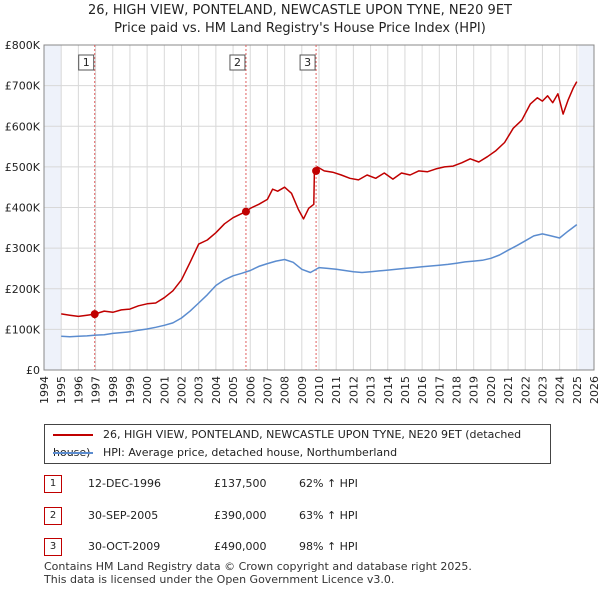 The image size is (600, 590). What do you see at coordinates (53, 547) in the screenshot?
I see `transaction-marker-3: 3` at bounding box center [53, 547].